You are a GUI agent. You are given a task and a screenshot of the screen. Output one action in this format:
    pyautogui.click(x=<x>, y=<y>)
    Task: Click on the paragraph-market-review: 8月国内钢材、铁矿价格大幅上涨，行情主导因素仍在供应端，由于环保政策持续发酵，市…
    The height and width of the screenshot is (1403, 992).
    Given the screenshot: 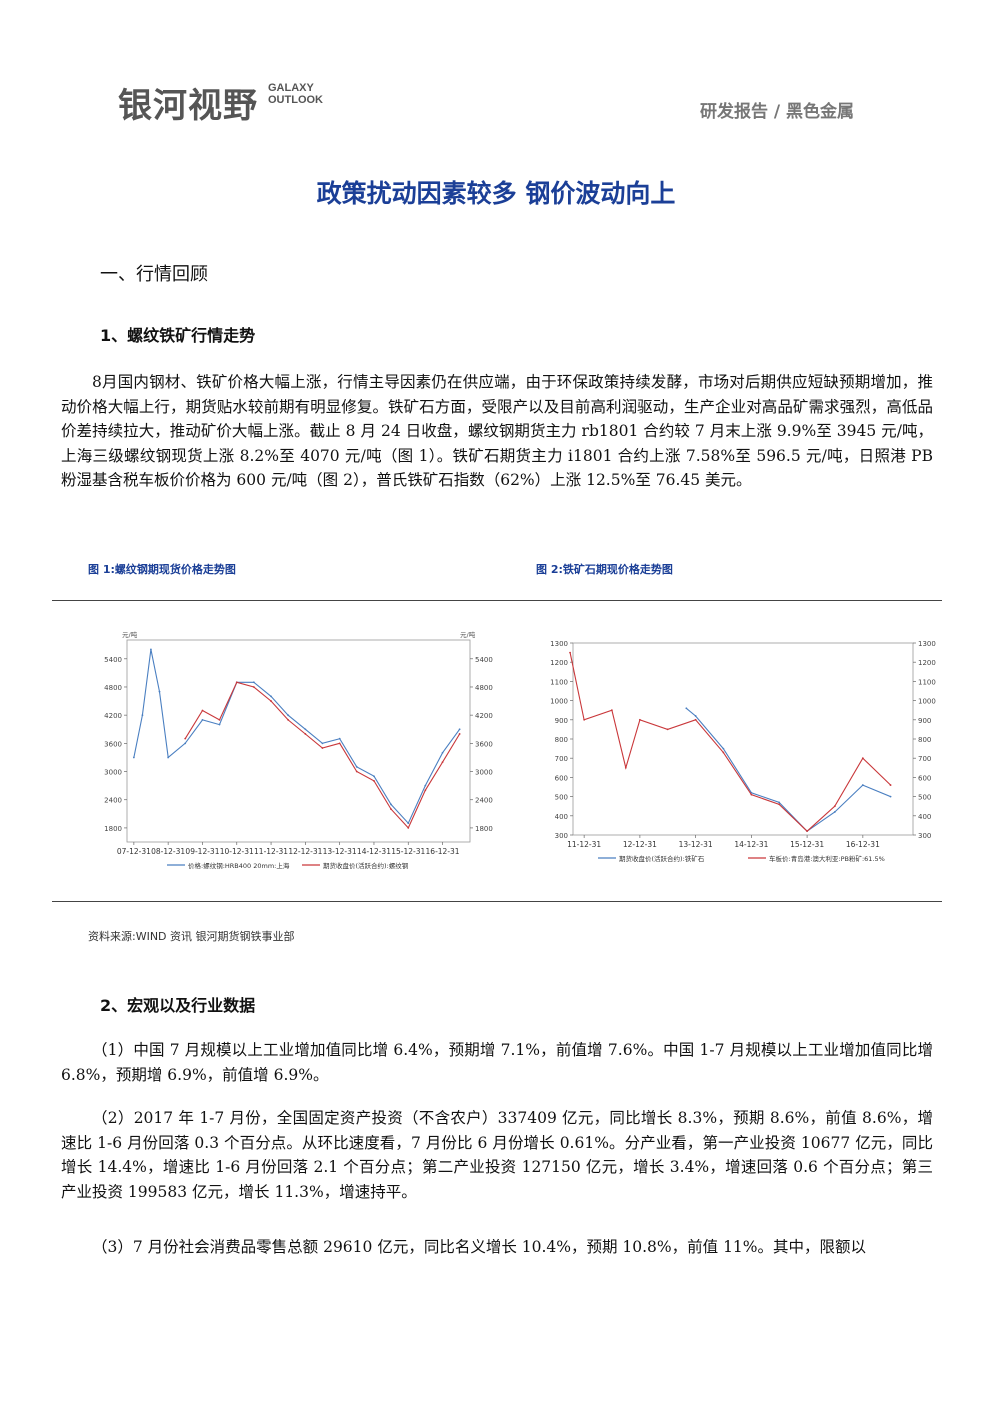 What is the action you would take?
    pyautogui.click(x=497, y=431)
    